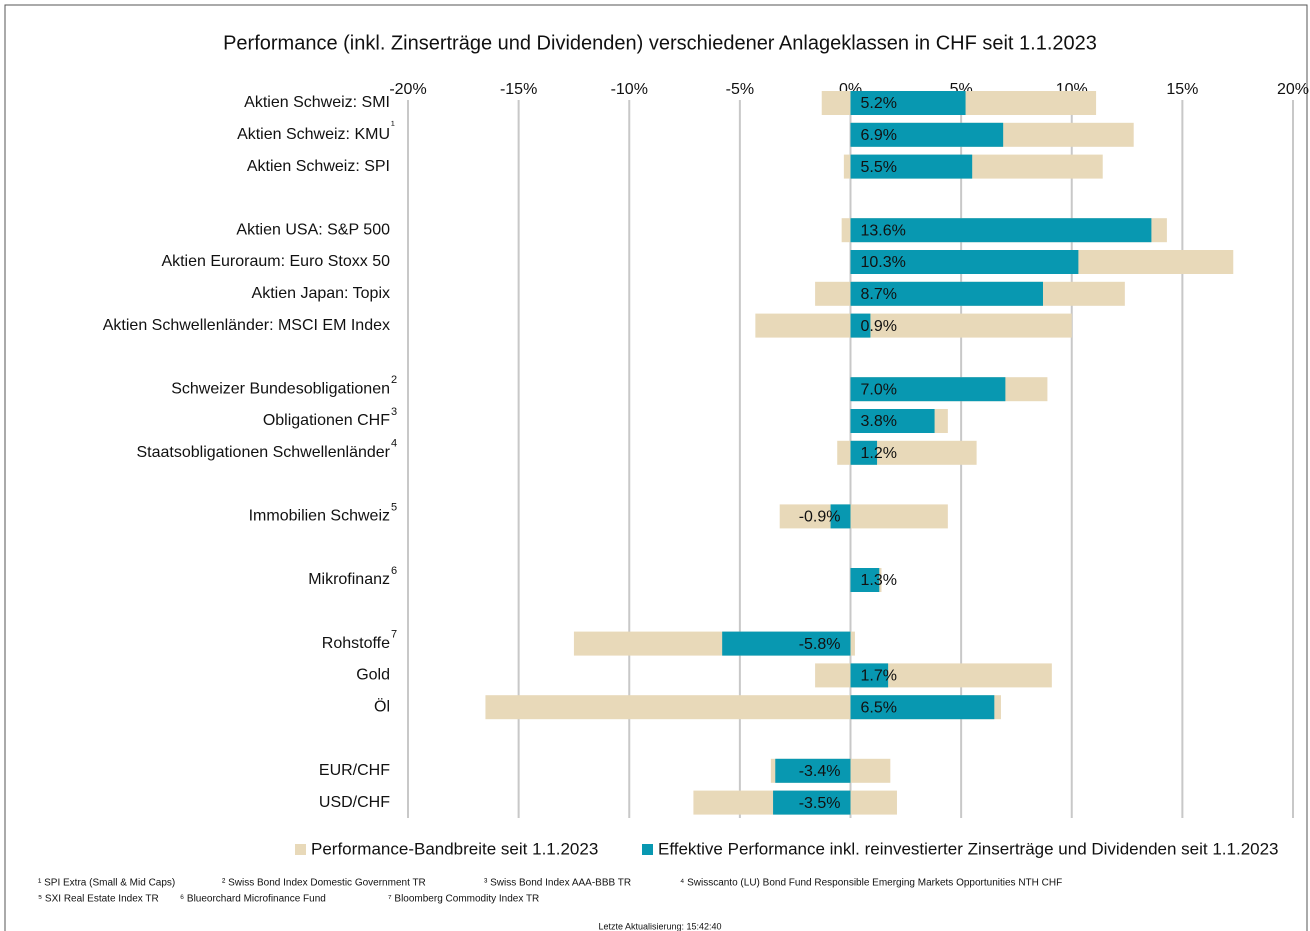 Image resolution: width=1310 pixels, height=931 pixels. What do you see at coordinates (253, 899) in the screenshot?
I see `footnote: ⁶ Blueorchard Microfinance Fund` at bounding box center [253, 899].